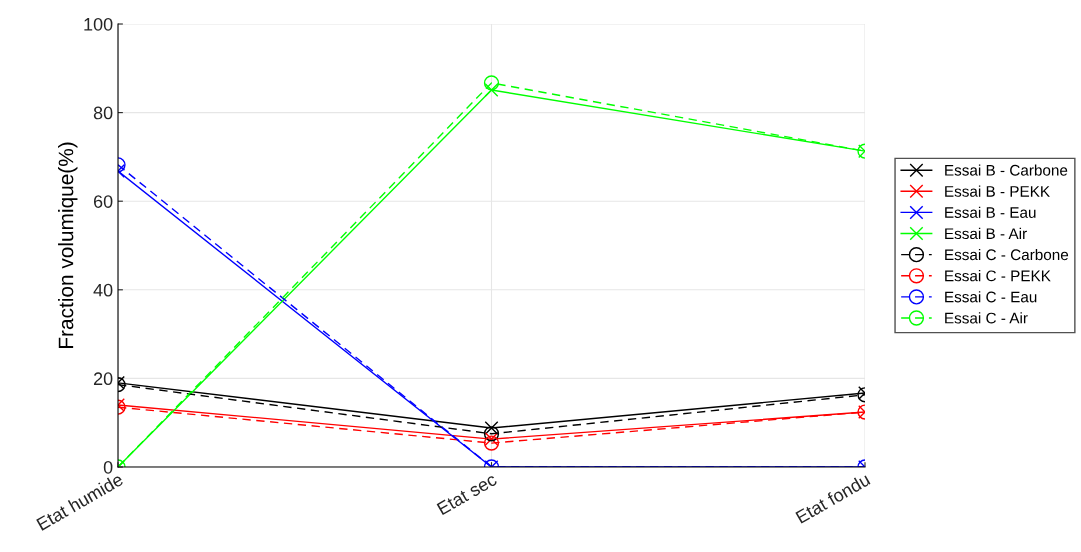 The image size is (1081, 552). What do you see at coordinates (68, 245) in the screenshot?
I see `y-axis-title: Fraction volumique(%)` at bounding box center [68, 245].